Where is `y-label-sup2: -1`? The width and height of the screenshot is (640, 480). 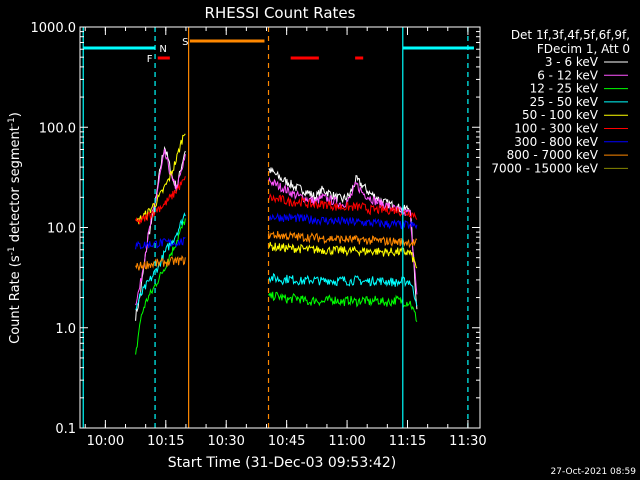
y-label-sup2: -1 is located at coordinates (12, 121).